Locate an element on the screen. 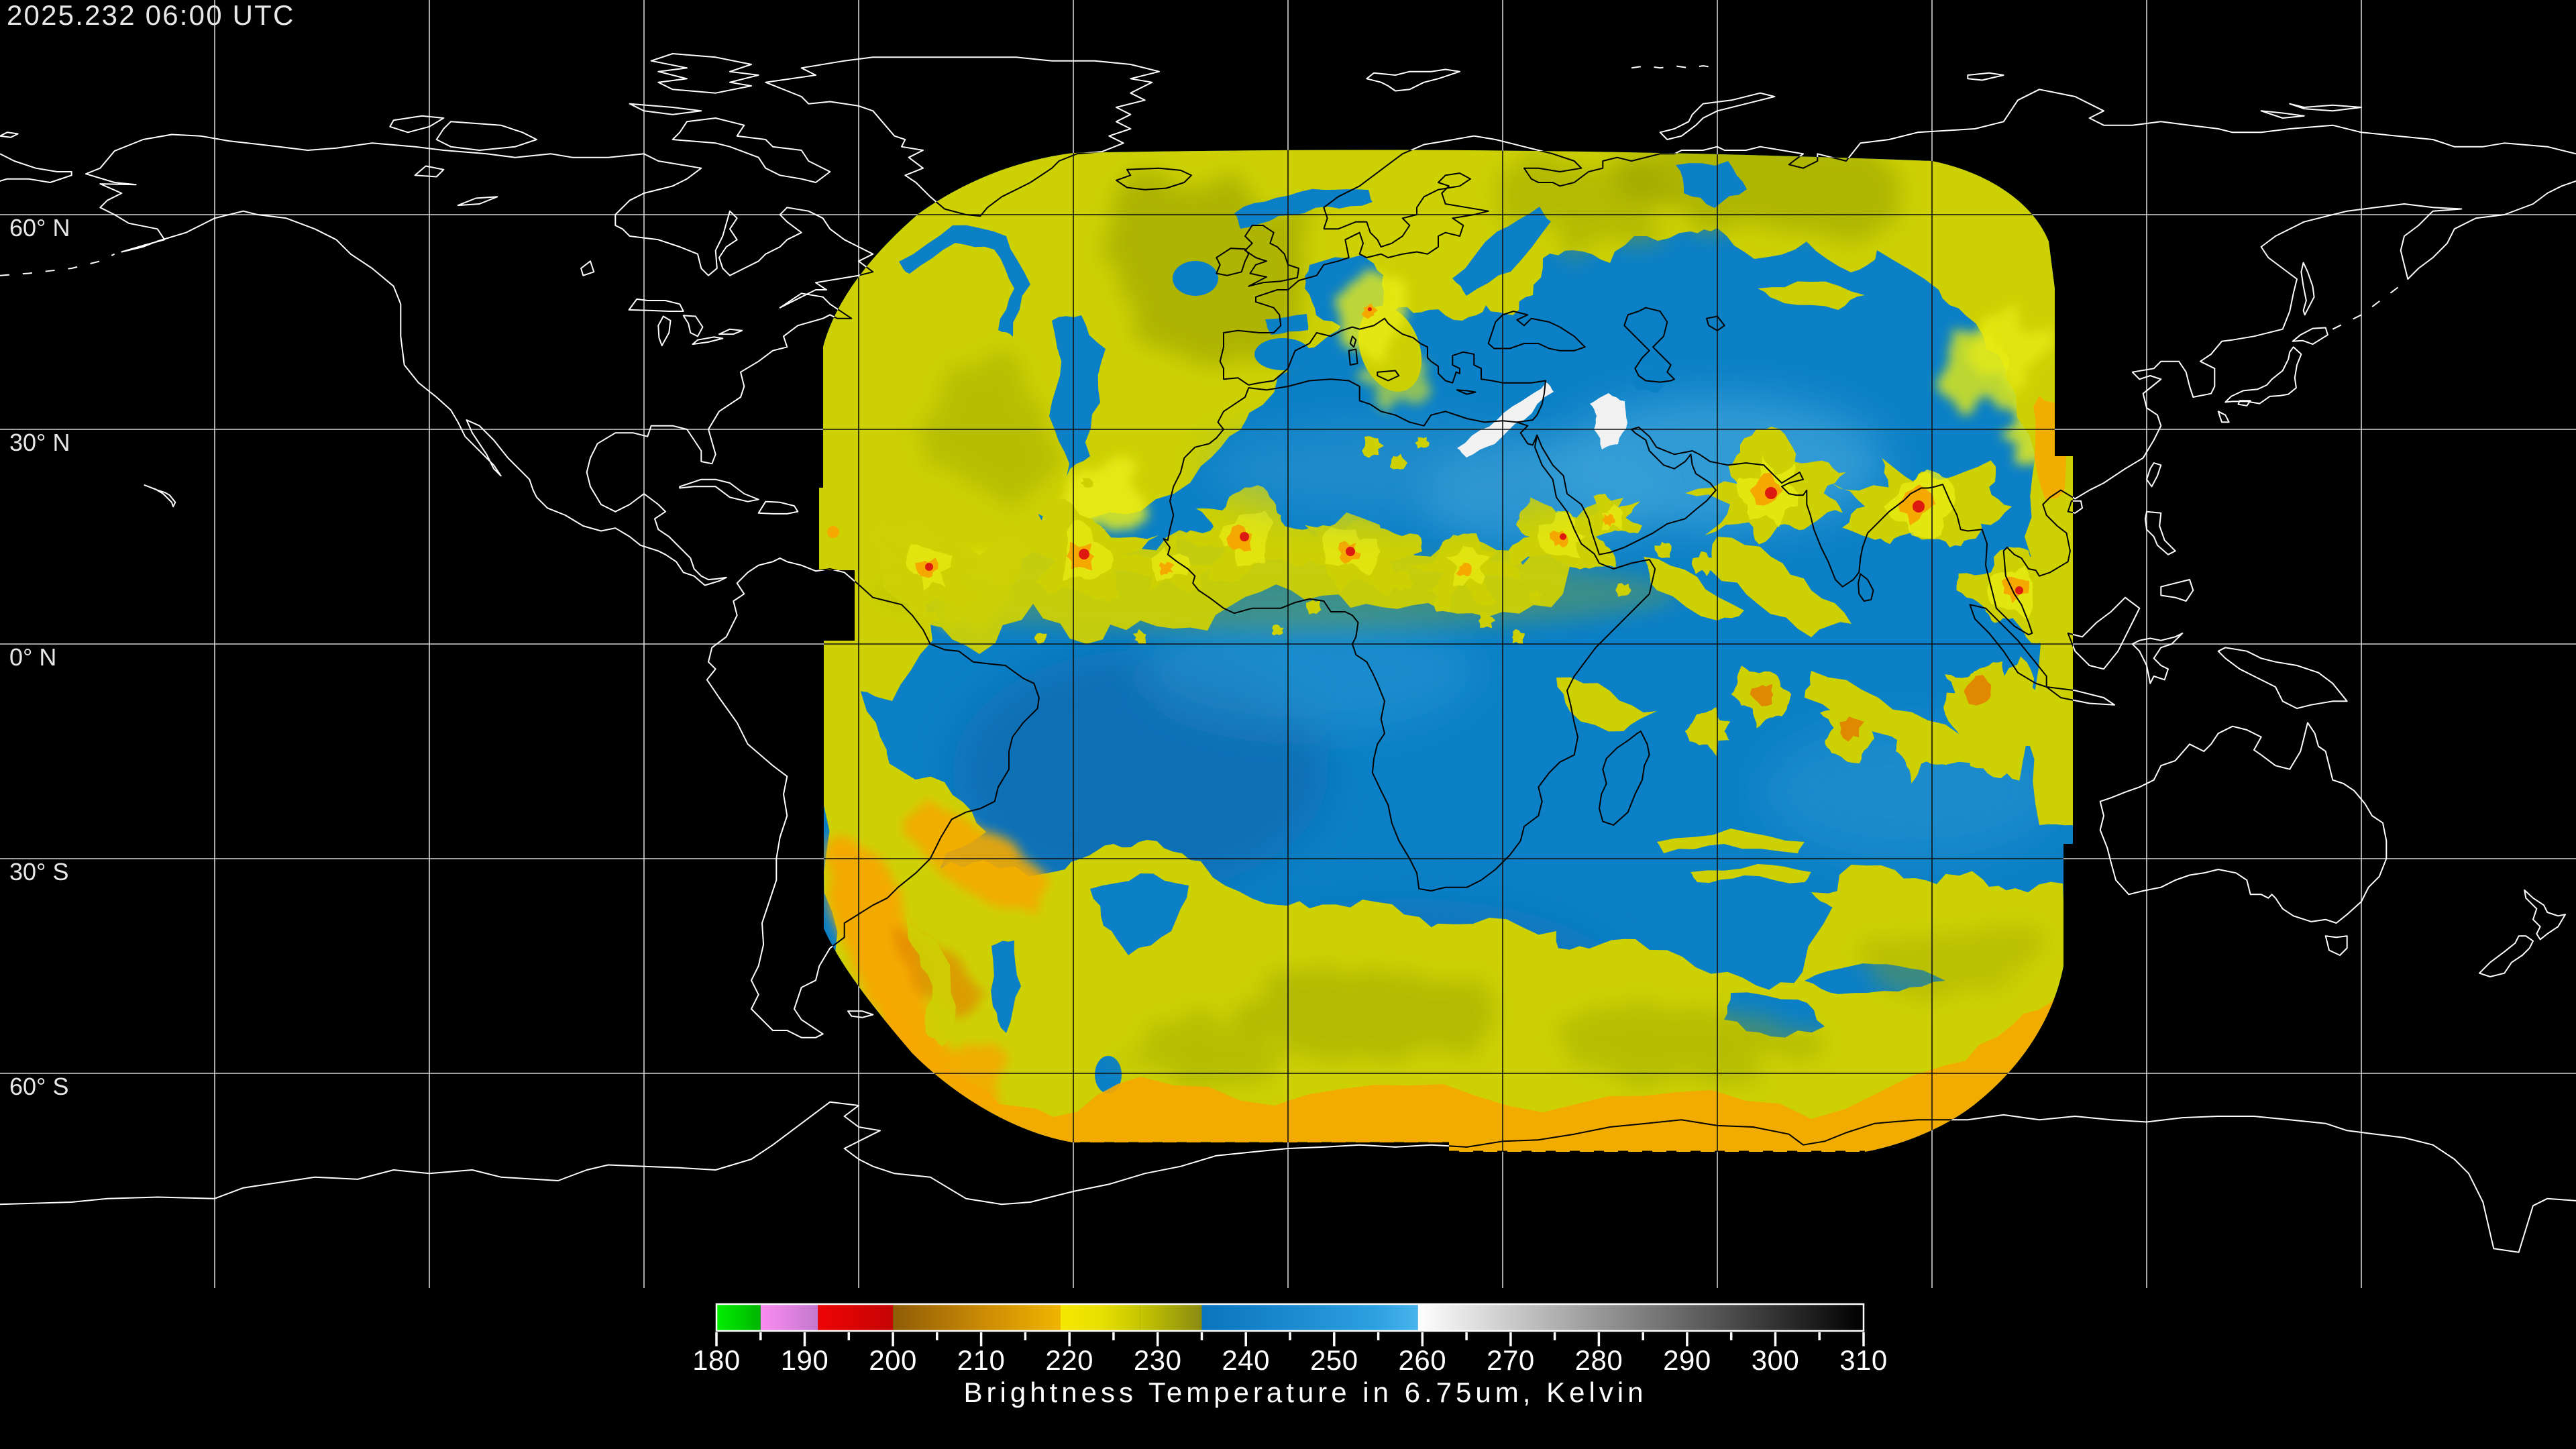 The height and width of the screenshot is (1449, 2576). svg-text: 260 is located at coordinates (1423, 1360).